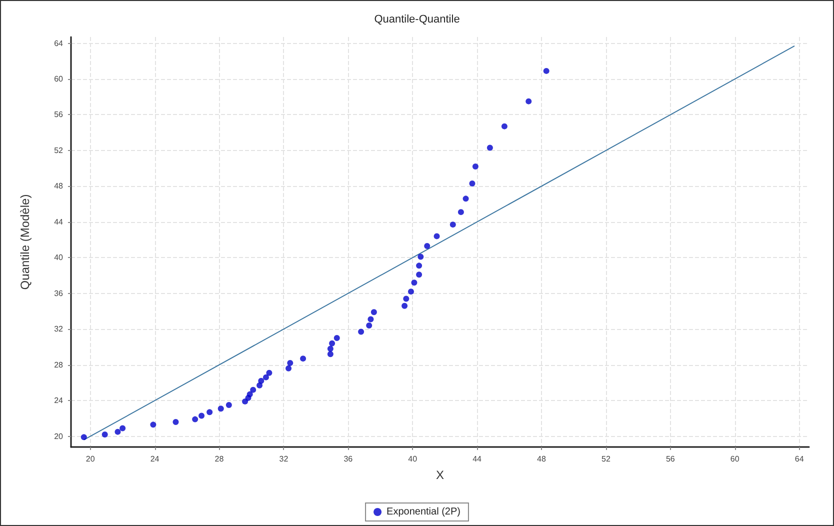  Describe the element at coordinates (542, 459) in the screenshot. I see `x-tick-label: 48` at that location.